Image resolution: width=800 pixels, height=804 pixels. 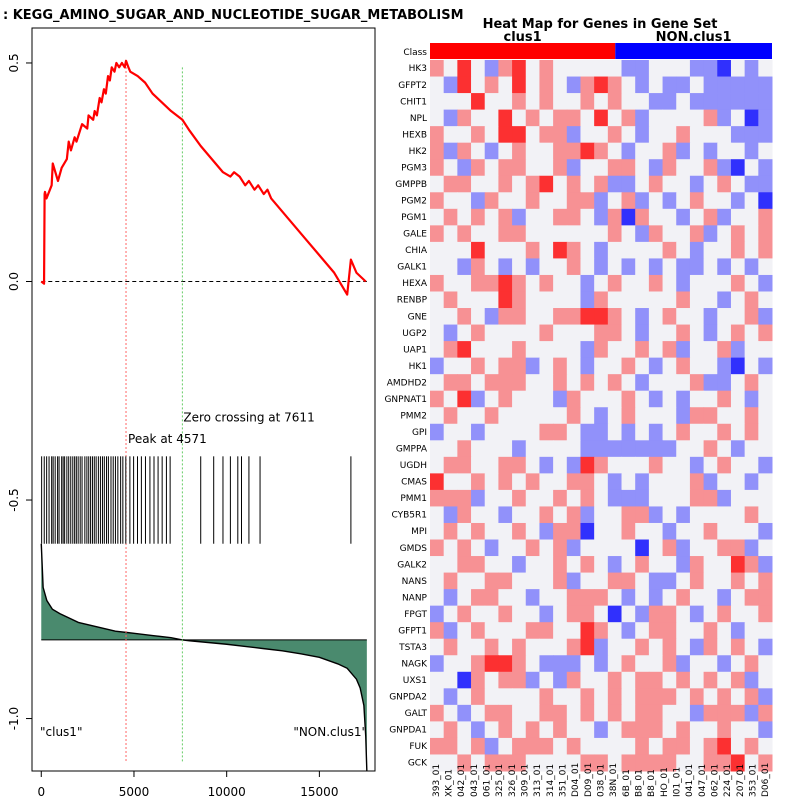 I want to click on heatmap-column-label: B8_01, so click(x=652, y=783).